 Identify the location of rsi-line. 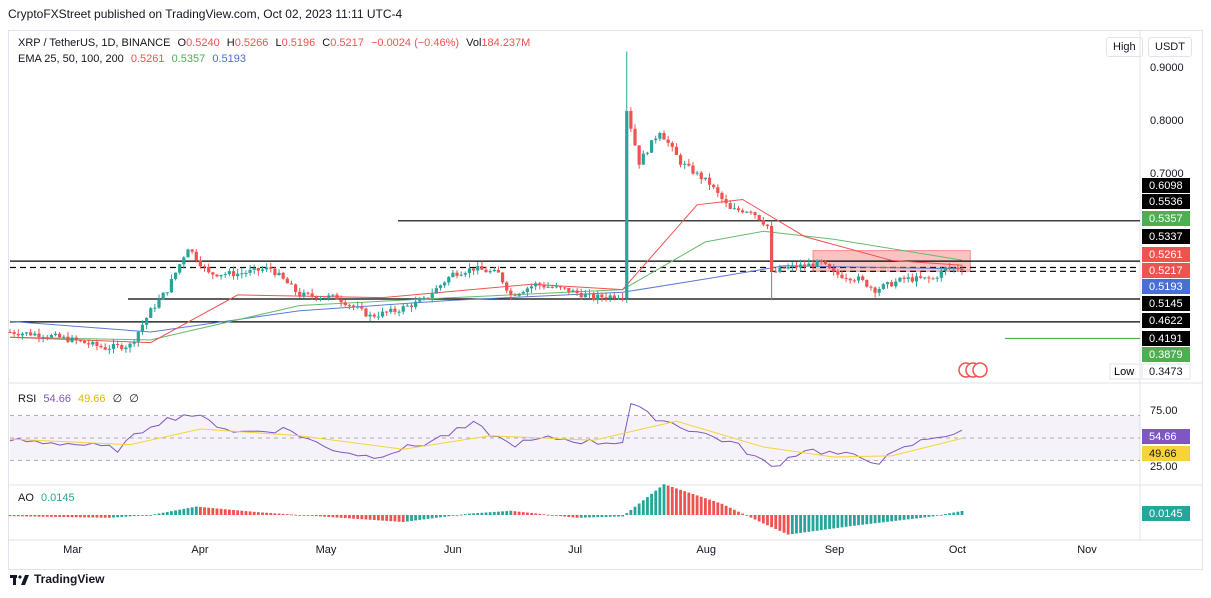
(486, 434).